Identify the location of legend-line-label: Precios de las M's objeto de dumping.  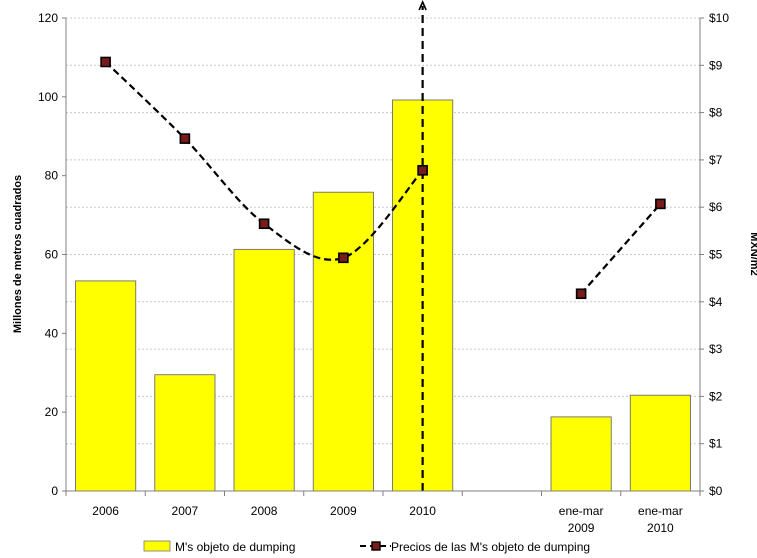
(490, 547).